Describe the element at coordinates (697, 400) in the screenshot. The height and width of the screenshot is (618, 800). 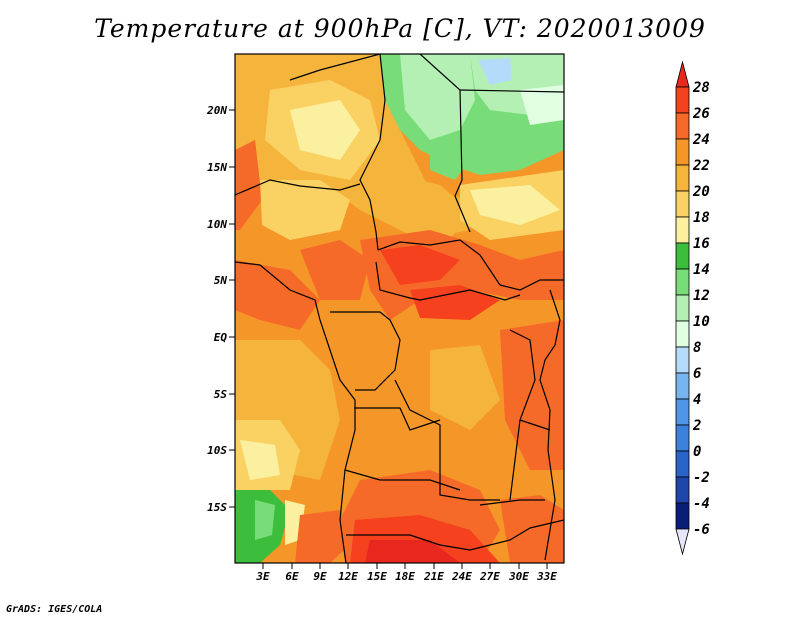
I see `colorbar-tick-label: 4` at that location.